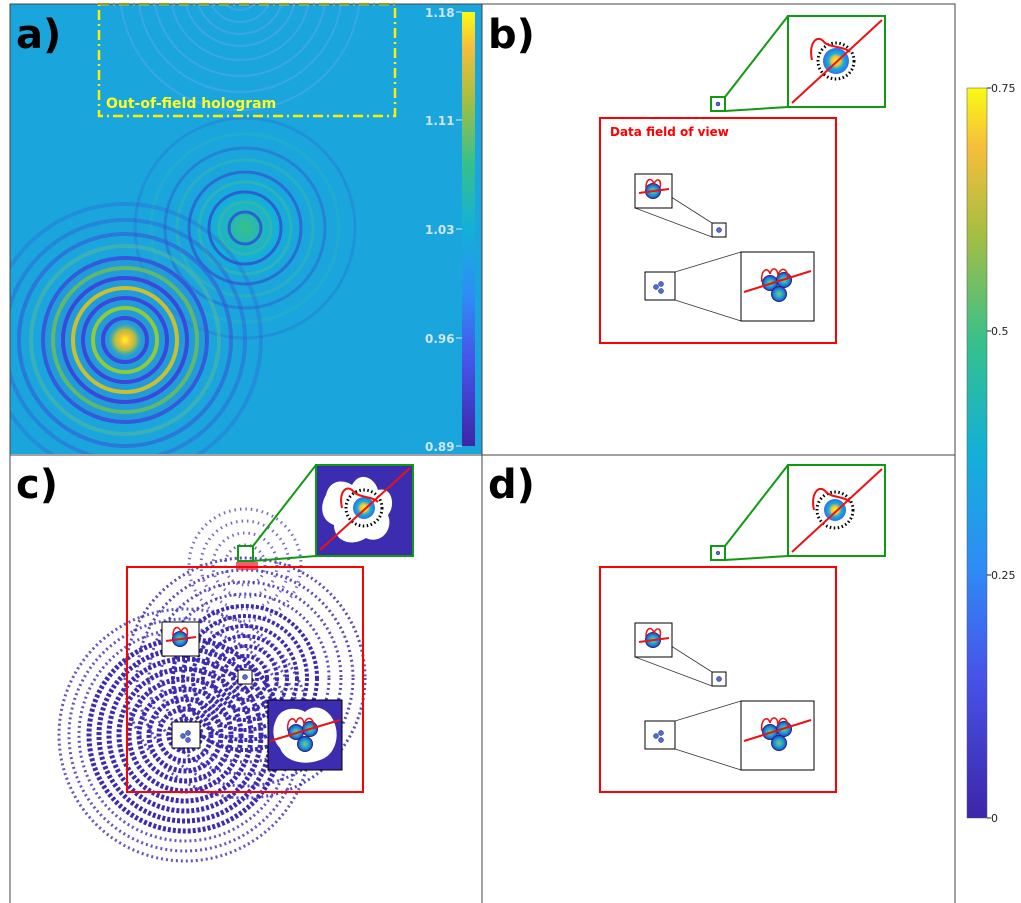 The width and height of the screenshot is (1021, 903). Describe the element at coordinates (240, 57) in the screenshot. I see `top-fringe-pattern` at that location.